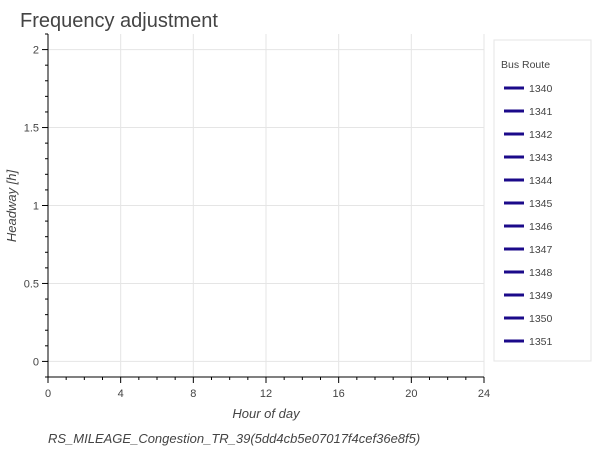 The height and width of the screenshot is (450, 600). I want to click on y-axis-label: Headway [h], so click(11, 205).